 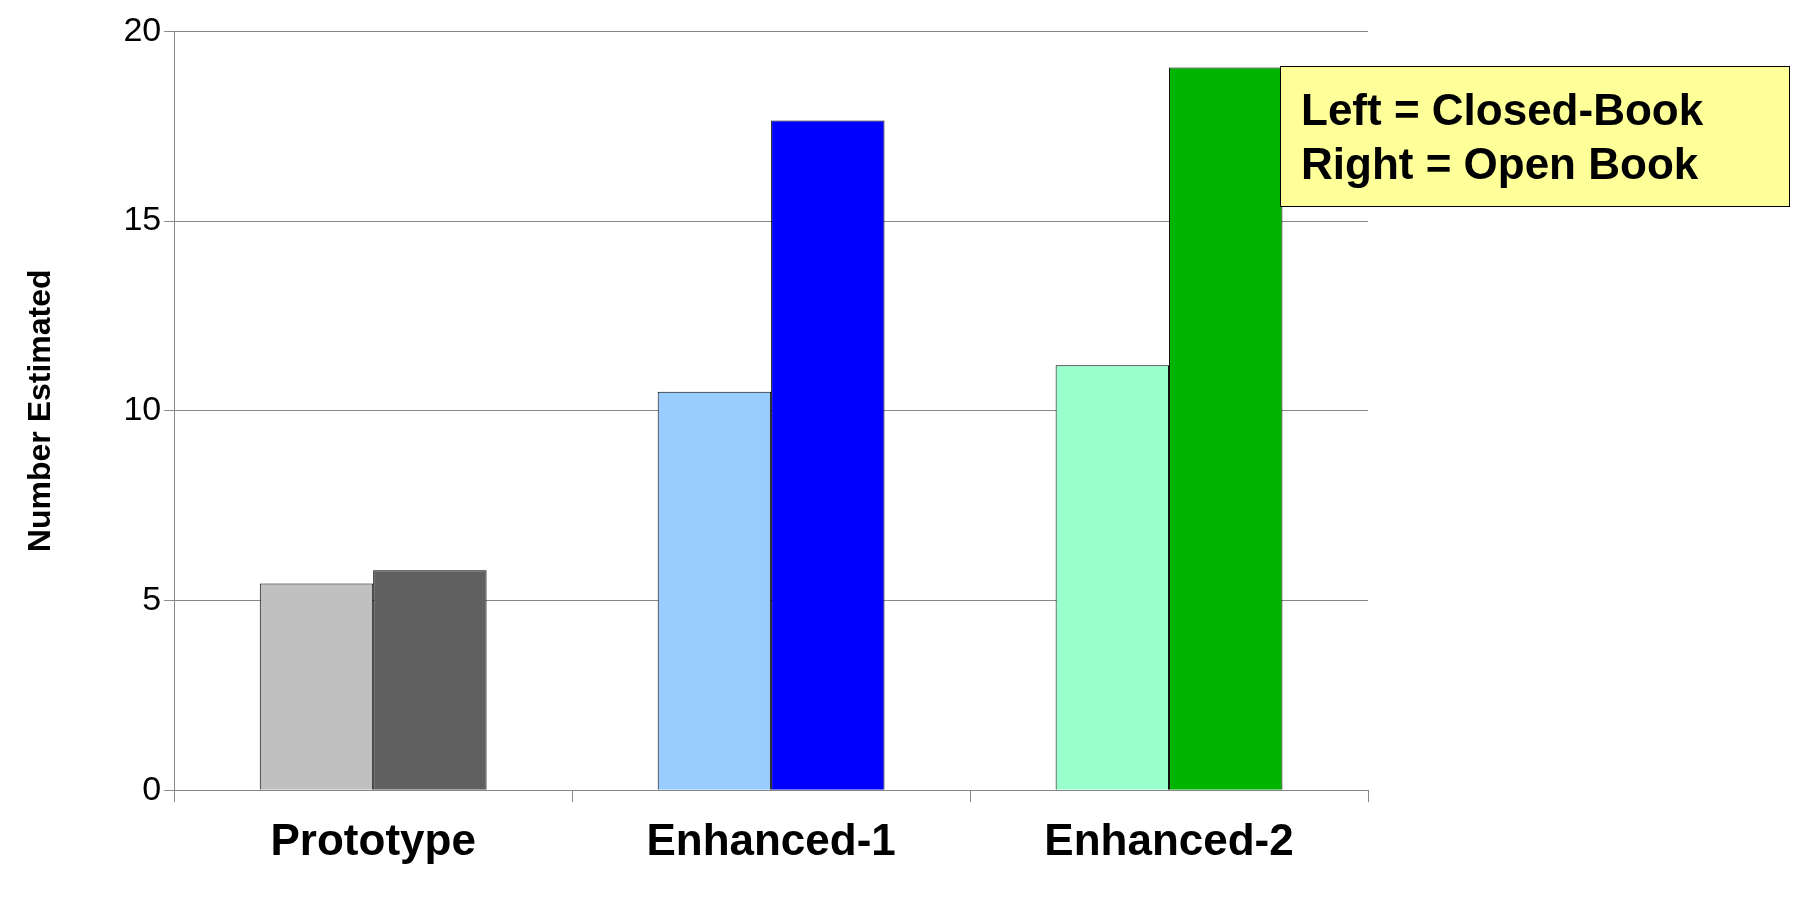 What do you see at coordinates (771, 839) in the screenshot?
I see `x-tick-label: Enhanced-1` at bounding box center [771, 839].